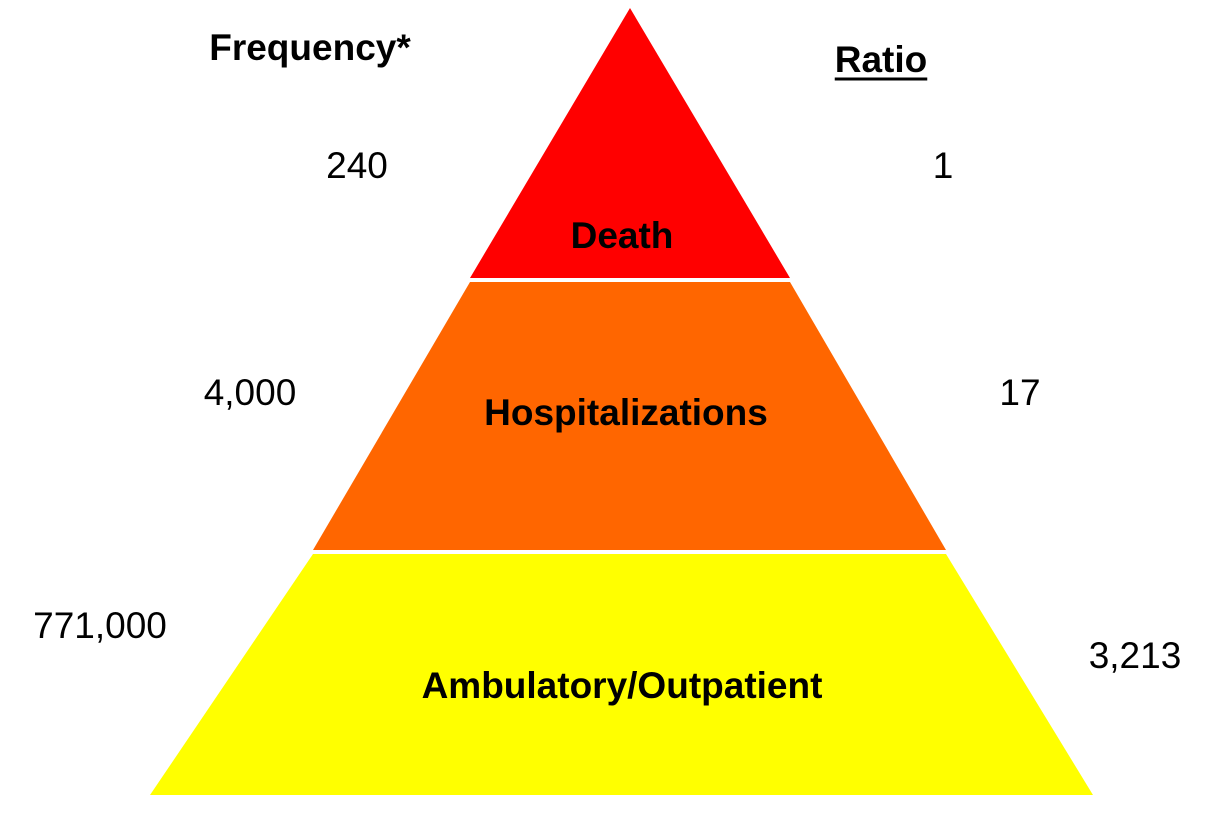 The image size is (1215, 826). What do you see at coordinates (100, 625) in the screenshot?
I see `frequency-value: 771,000` at bounding box center [100, 625].